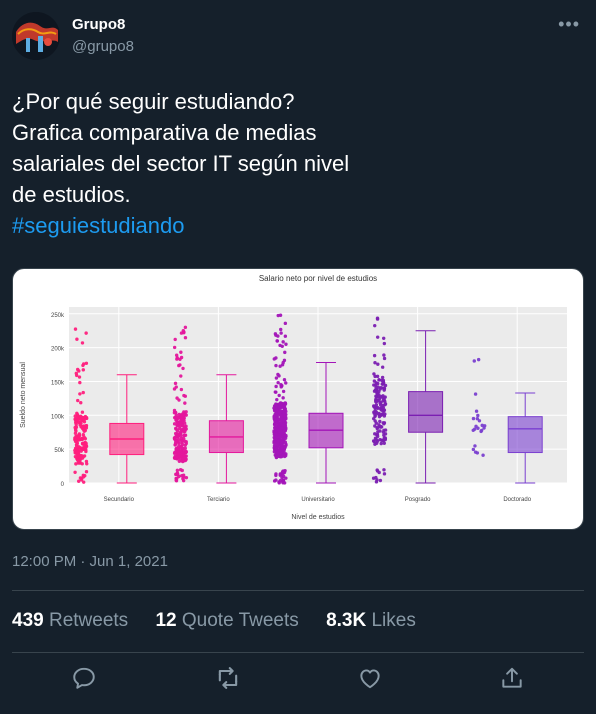 The width and height of the screenshot is (596, 714). Describe the element at coordinates (63, 485) in the screenshot. I see `y-tick-label: 0` at that location.